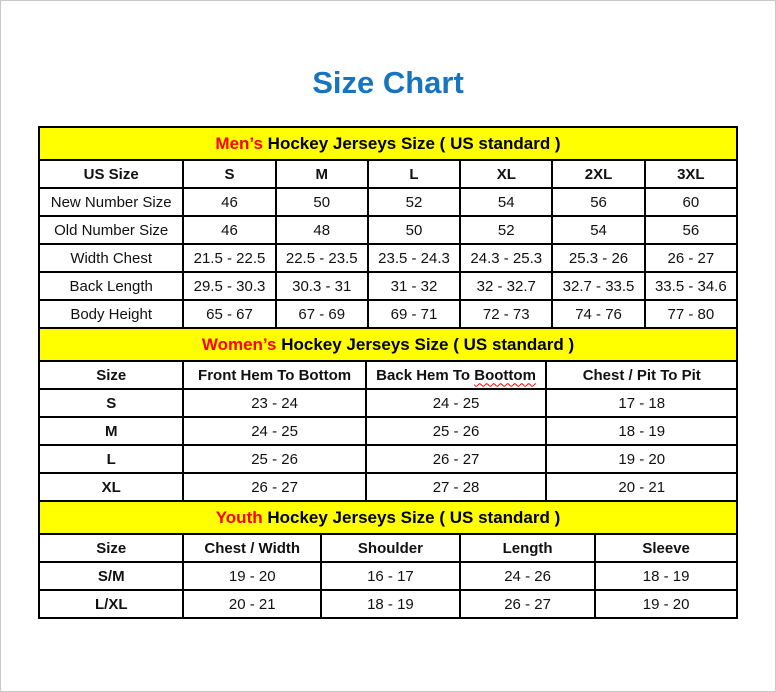 The height and width of the screenshot is (692, 776). What do you see at coordinates (229, 258) in the screenshot?
I see `mens-value-cell: 21.5 - 22.5` at bounding box center [229, 258].